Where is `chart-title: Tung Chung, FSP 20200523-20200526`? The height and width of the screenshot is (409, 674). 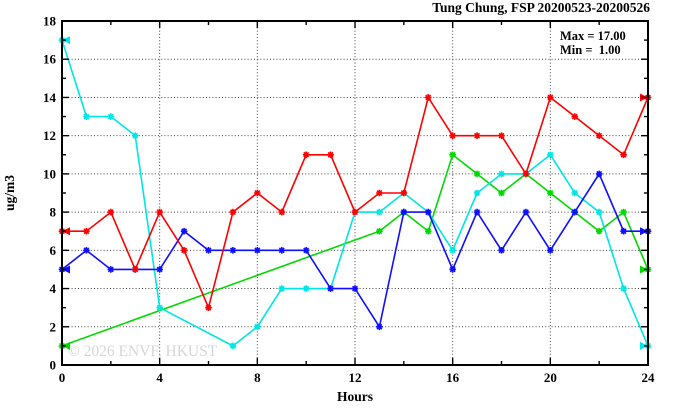 chart-title: Tung Chung, FSP 20200523-20200526 is located at coordinates (541, 7).